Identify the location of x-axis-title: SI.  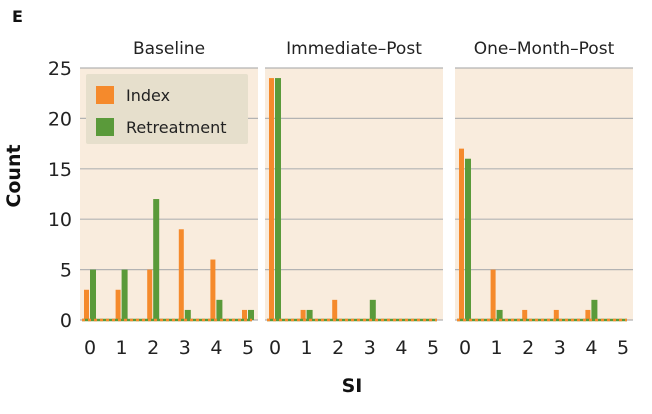
(352, 386).